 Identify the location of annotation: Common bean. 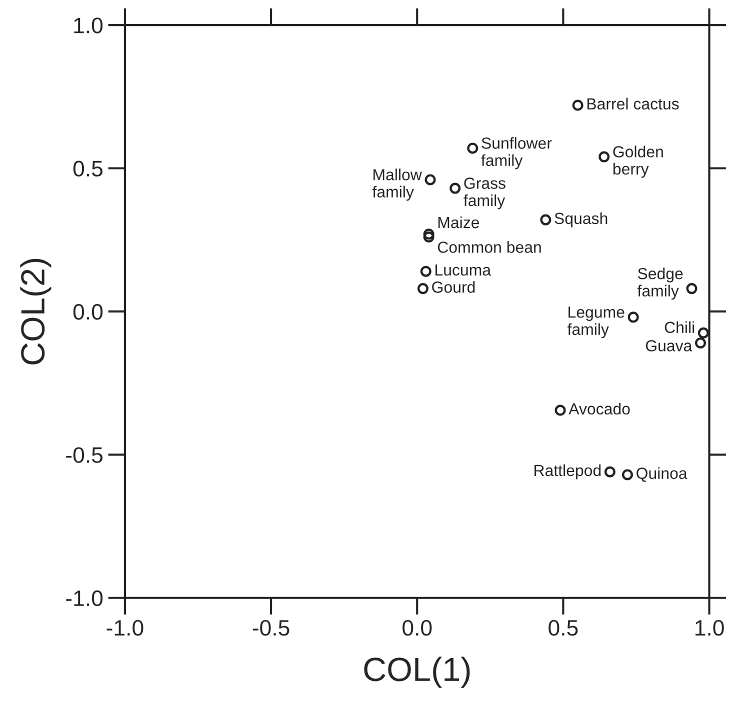
(489, 247).